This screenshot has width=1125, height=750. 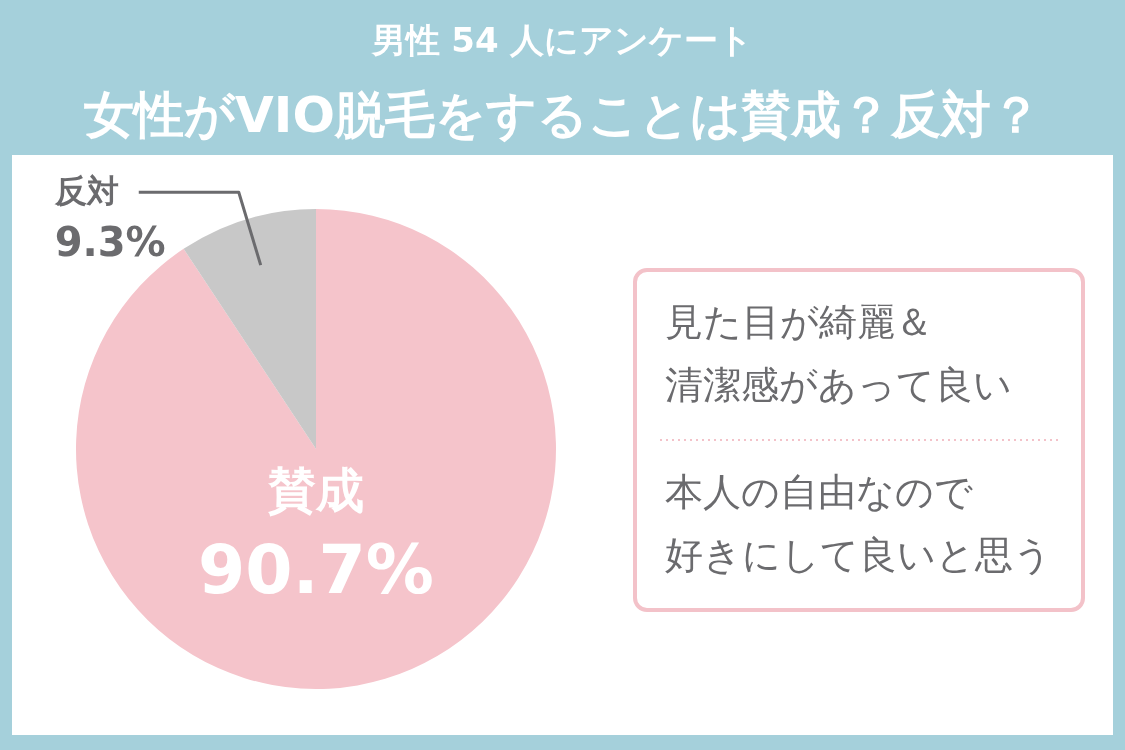 I want to click on data-label: 90.7%, so click(x=316, y=569).